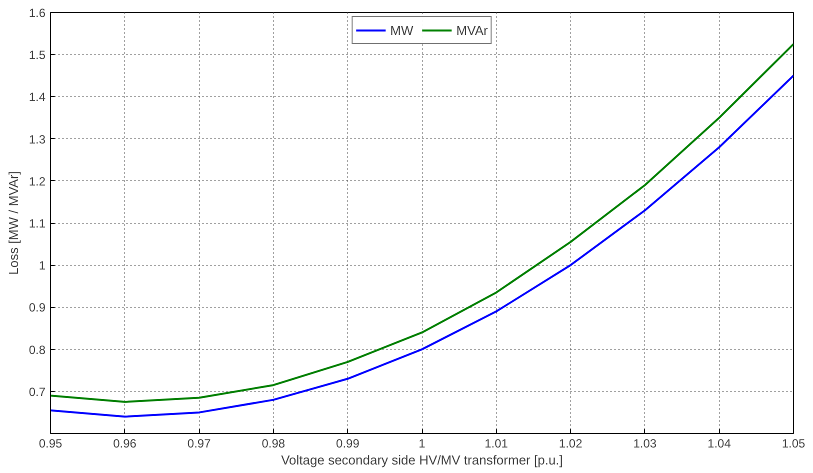 The image size is (813, 473). I want to click on y-tick-label: 1, so click(42, 265).